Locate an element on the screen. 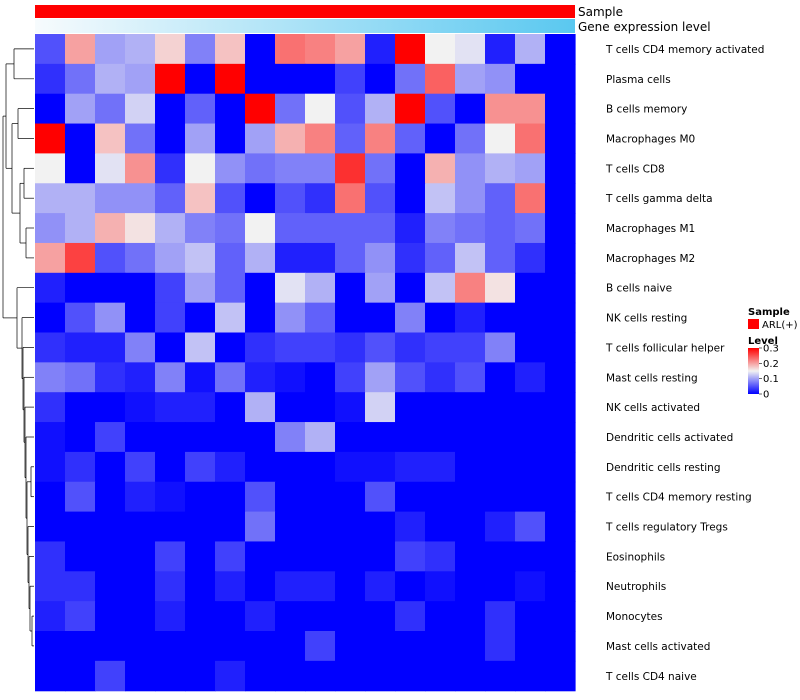 The image size is (800, 700). sample-annotation-track is located at coordinates (305, 11).